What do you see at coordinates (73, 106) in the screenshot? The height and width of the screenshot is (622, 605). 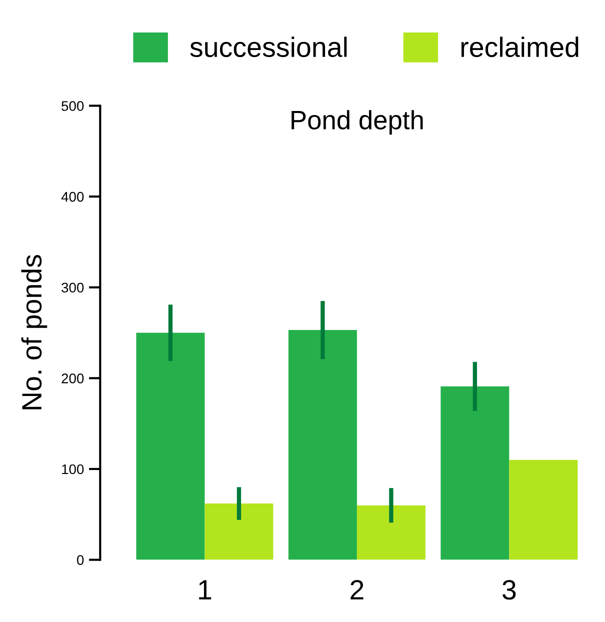 I see `y-tick-label: 500` at bounding box center [73, 106].